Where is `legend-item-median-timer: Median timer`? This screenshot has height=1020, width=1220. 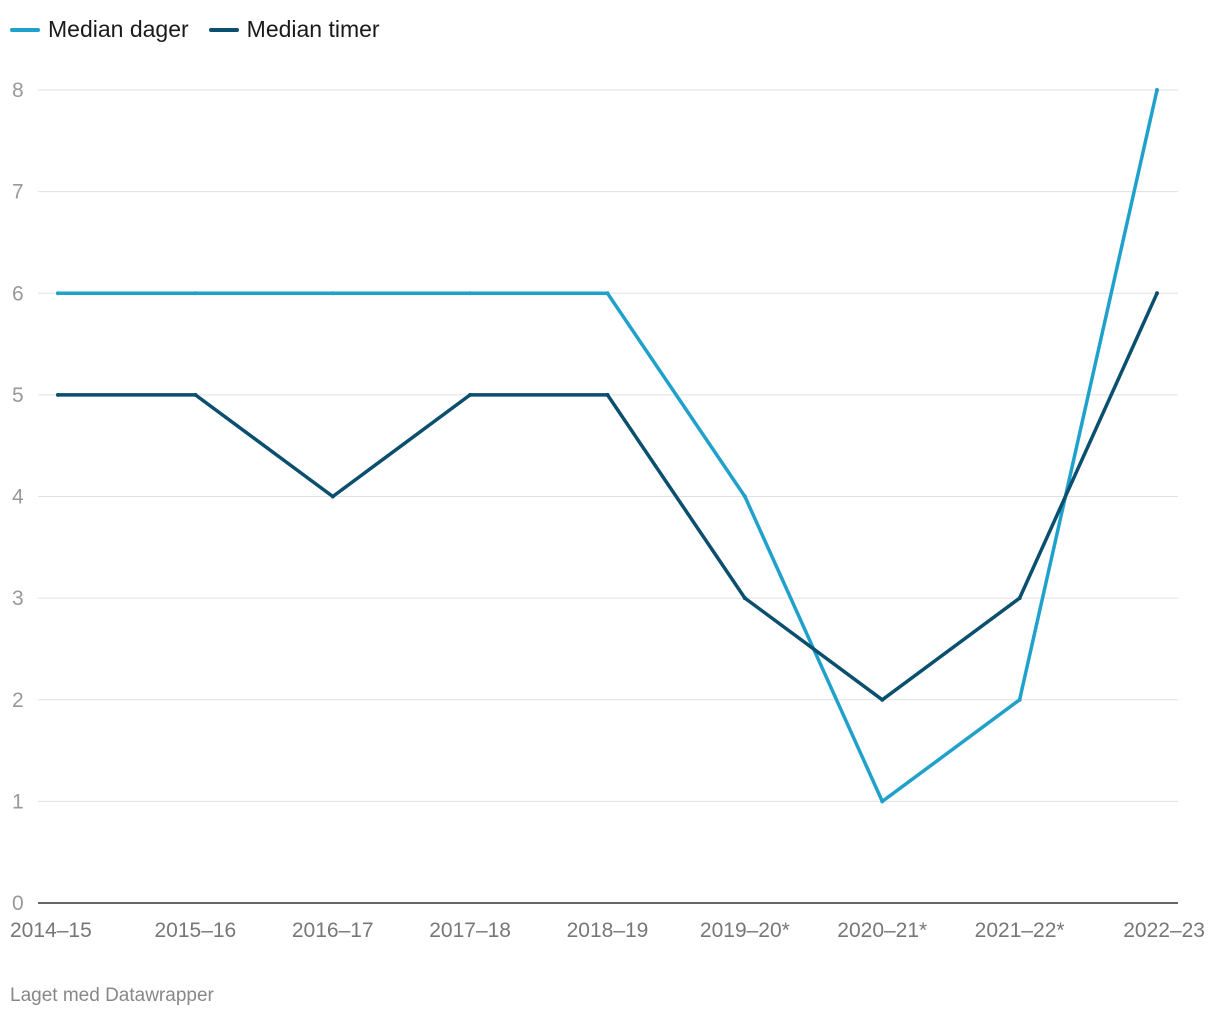
legend-item-median-timer: Median timer is located at coordinates (294, 29).